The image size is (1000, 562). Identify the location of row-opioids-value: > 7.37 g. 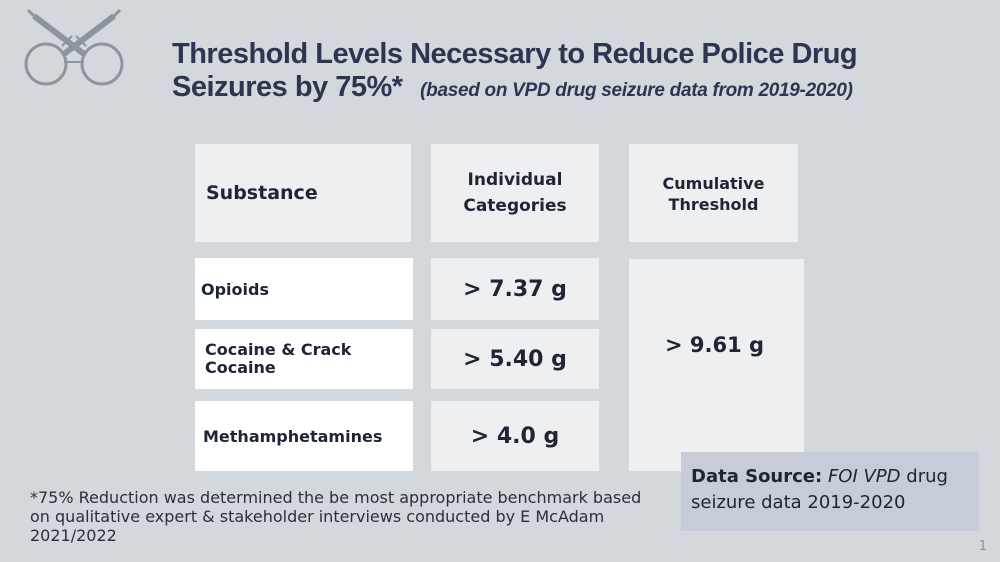
(515, 289).